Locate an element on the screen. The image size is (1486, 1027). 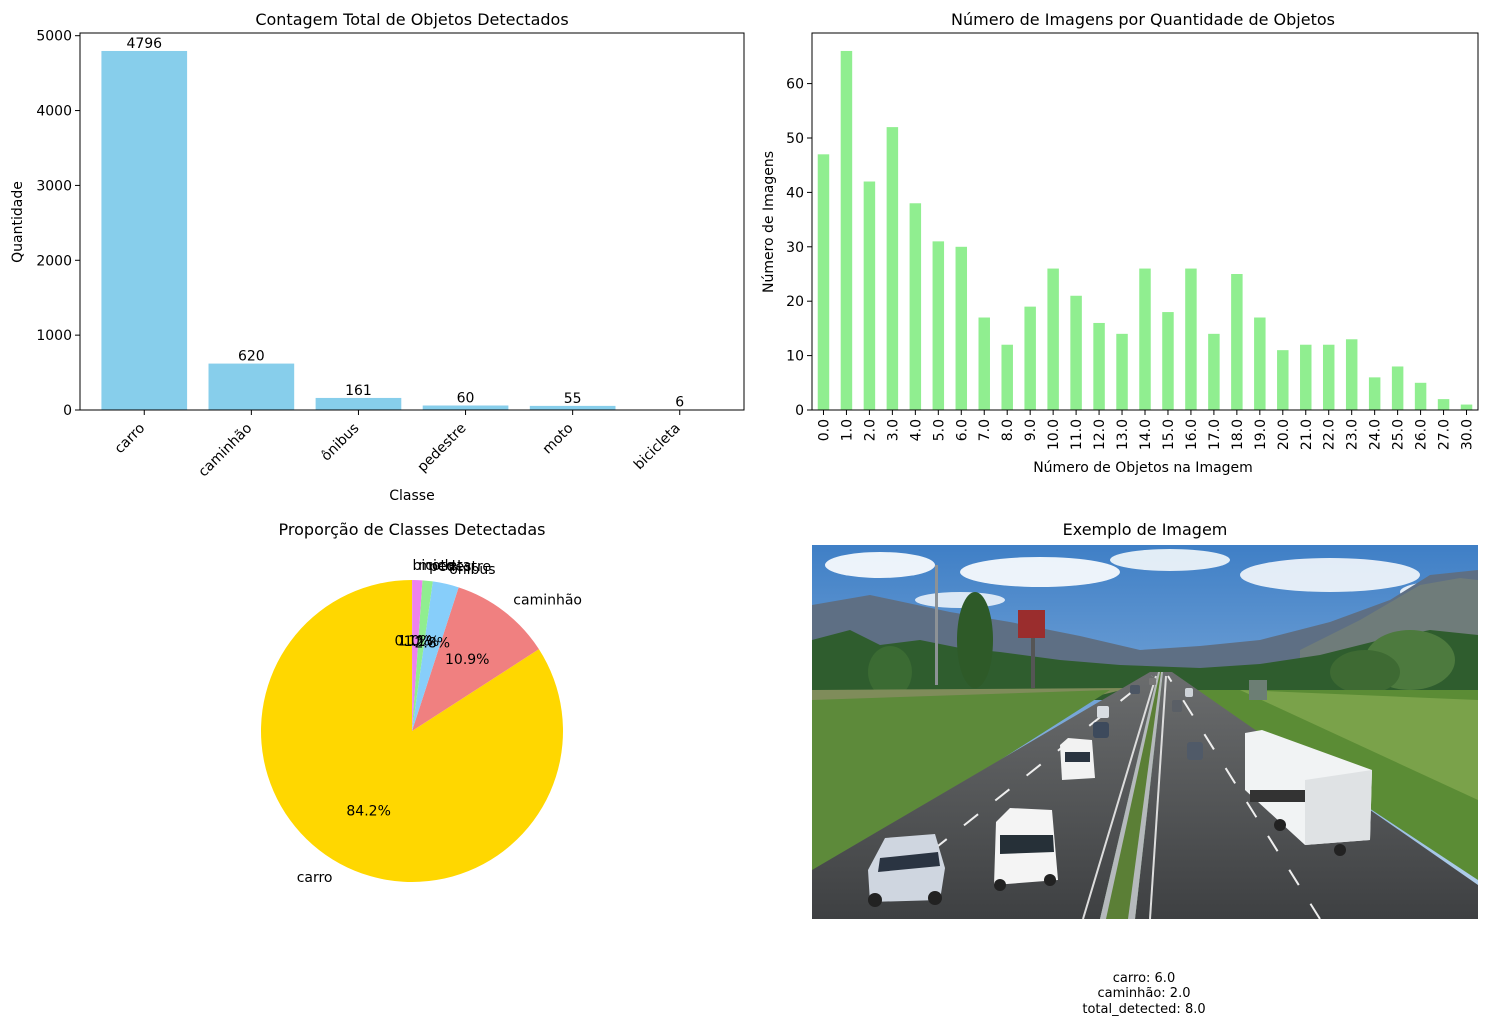
class-count-x-tick-label: moto is located at coordinates (558, 438).